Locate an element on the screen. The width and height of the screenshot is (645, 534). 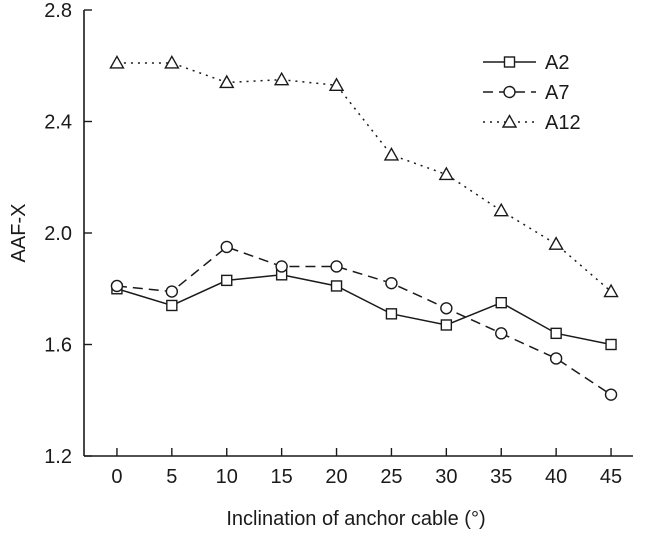
x-tick-label: 30 is located at coordinates (446, 477).